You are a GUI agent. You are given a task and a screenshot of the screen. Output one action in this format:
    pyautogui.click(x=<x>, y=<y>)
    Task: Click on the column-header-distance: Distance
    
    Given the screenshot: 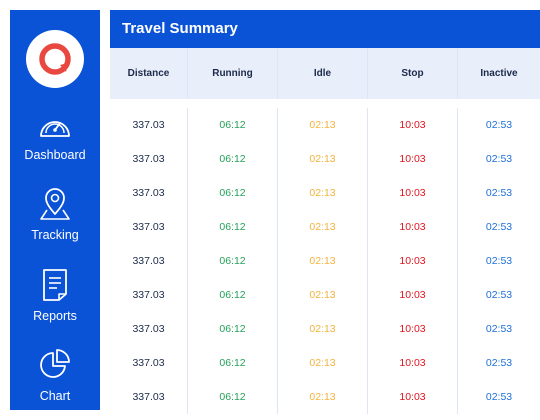 What is the action you would take?
    pyautogui.click(x=148, y=73)
    